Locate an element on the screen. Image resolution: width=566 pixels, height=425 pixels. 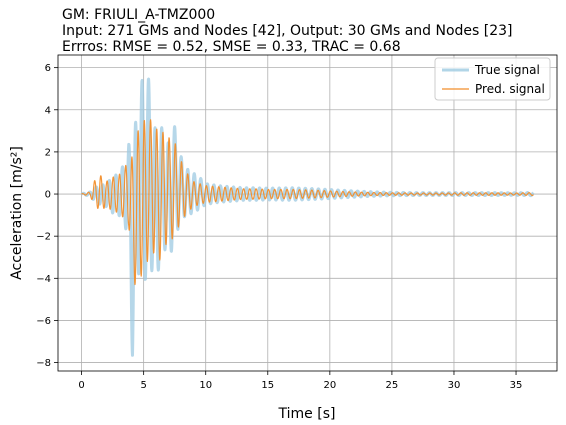
x-axis-ticks: 0 5 10 15 20 25 30 35 is located at coordinates (300, 381).